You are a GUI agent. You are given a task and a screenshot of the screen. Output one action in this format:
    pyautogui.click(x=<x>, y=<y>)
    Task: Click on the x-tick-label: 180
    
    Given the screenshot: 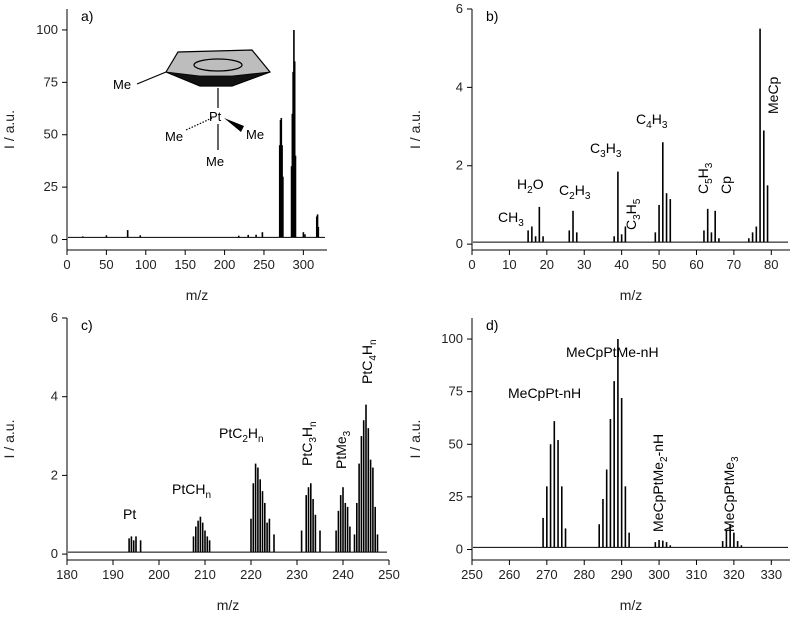 What is the action you would take?
    pyautogui.click(x=67, y=574)
    